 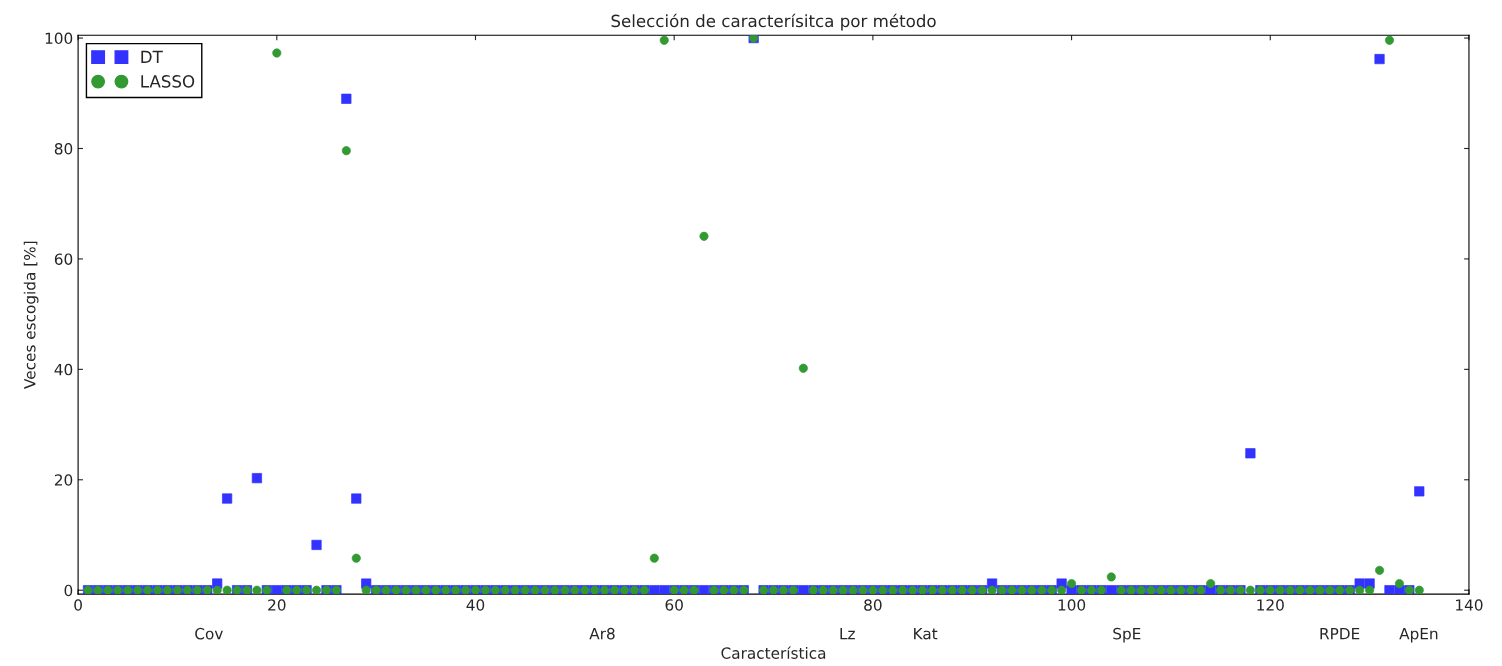 What do you see at coordinates (209, 633) in the screenshot?
I see `text: Cov` at bounding box center [209, 633].